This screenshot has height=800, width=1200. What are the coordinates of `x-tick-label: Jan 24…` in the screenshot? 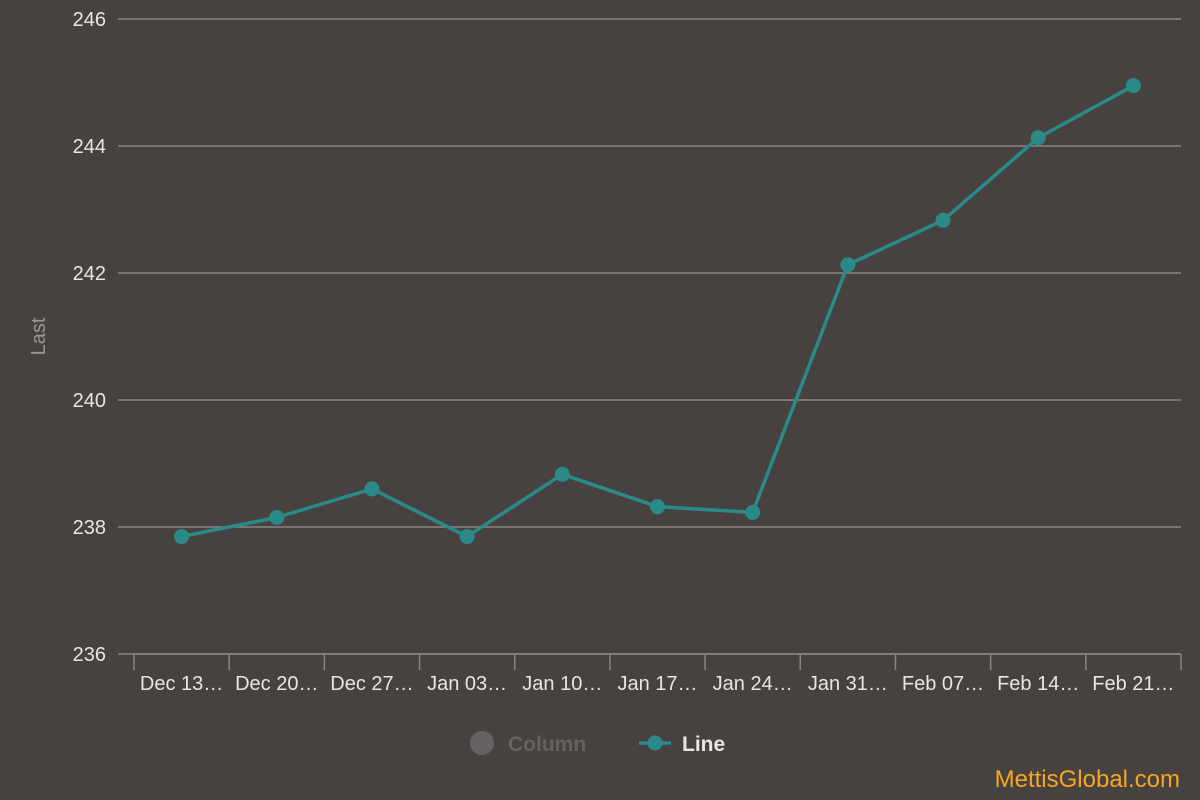 It's located at (753, 684).